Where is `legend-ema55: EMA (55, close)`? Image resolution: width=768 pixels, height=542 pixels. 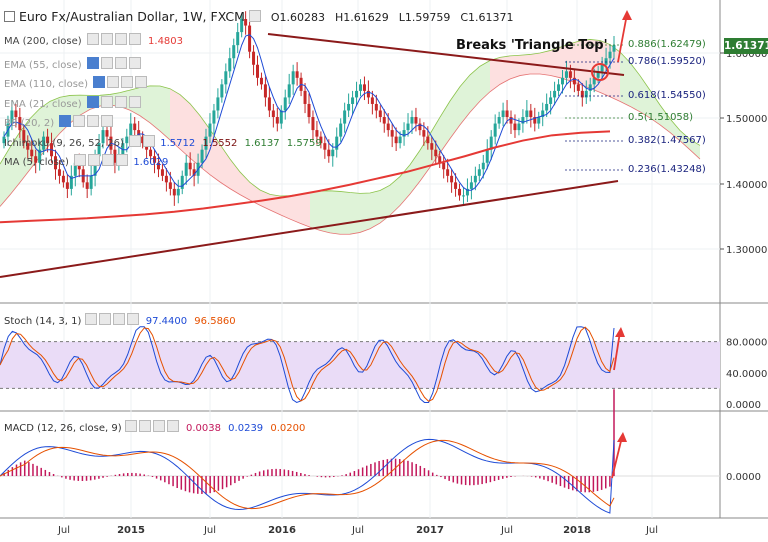
legend-ema55: EMA (55, close) is located at coordinates (72, 64).